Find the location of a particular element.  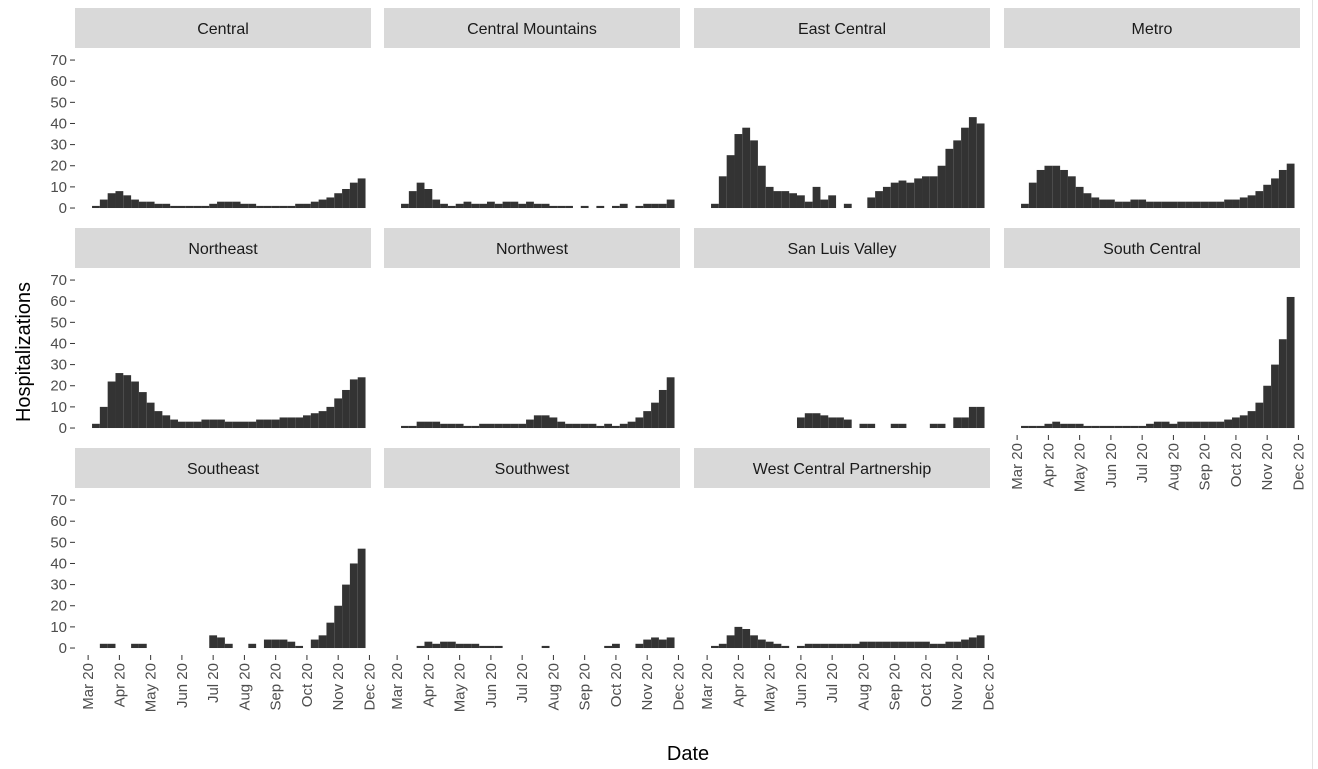

x-tick-label: Apr 20 is located at coordinates (119, 685).